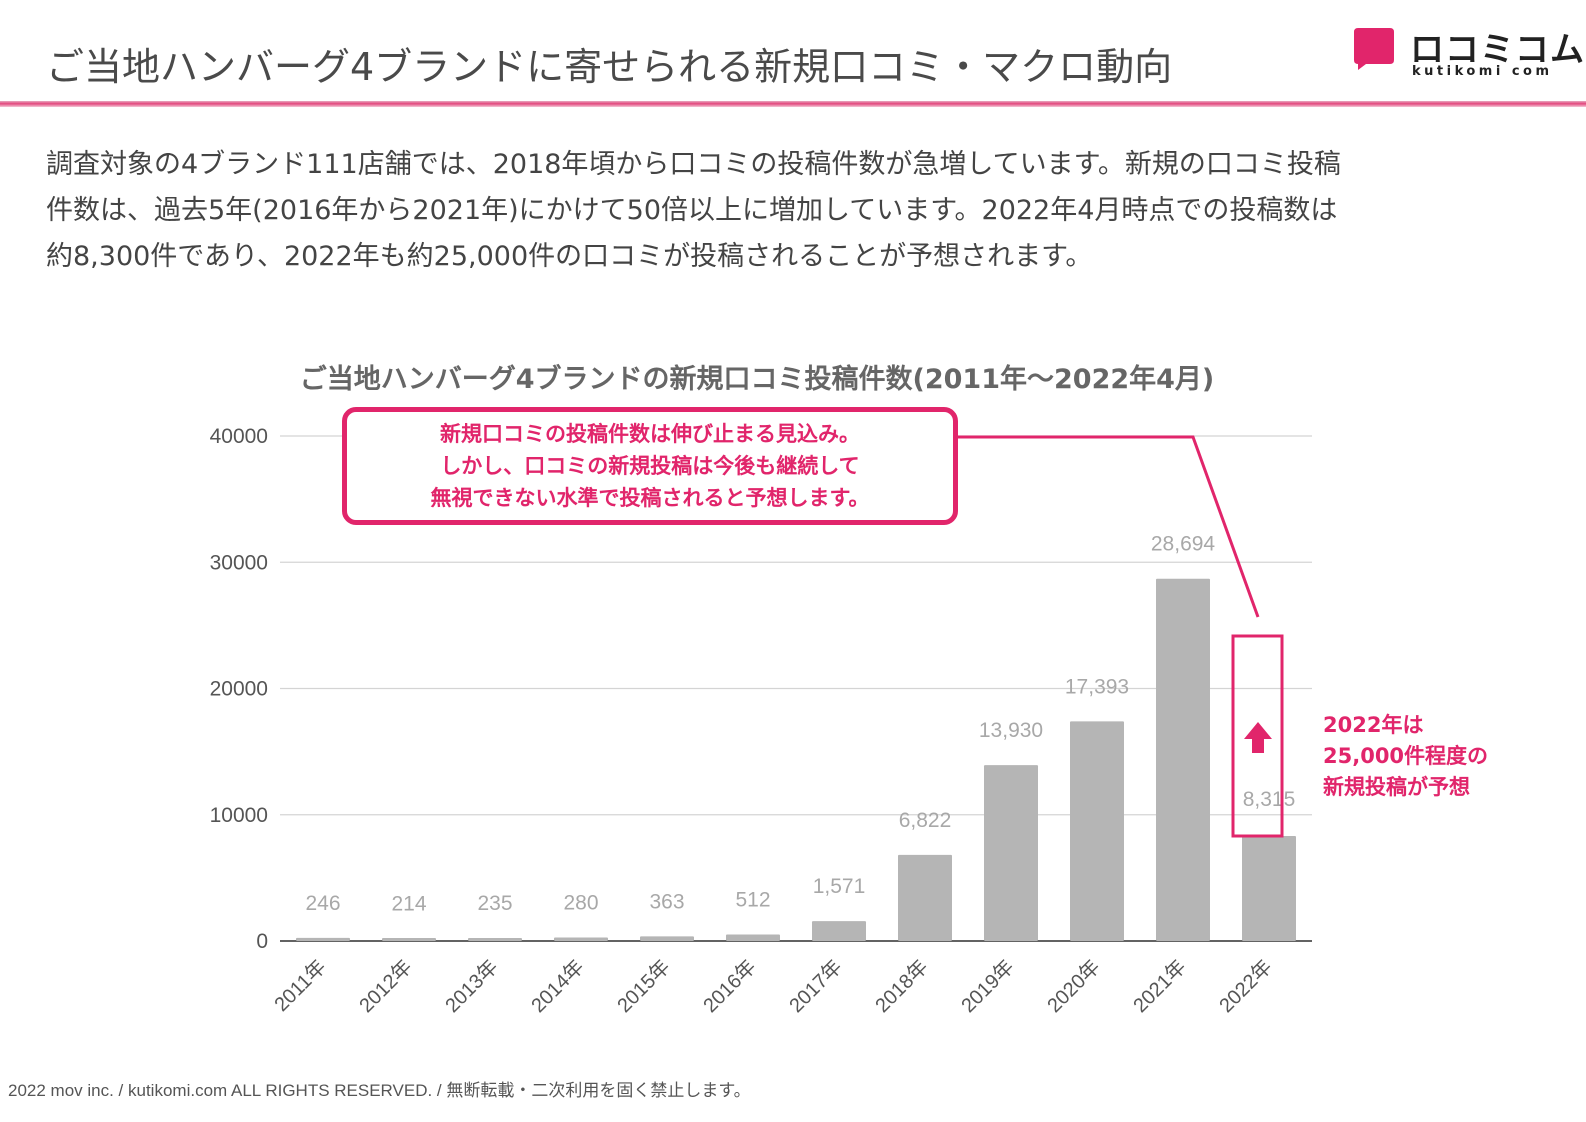  What do you see at coordinates (753, 937) in the screenshot?
I see `bar-2016年` at bounding box center [753, 937].